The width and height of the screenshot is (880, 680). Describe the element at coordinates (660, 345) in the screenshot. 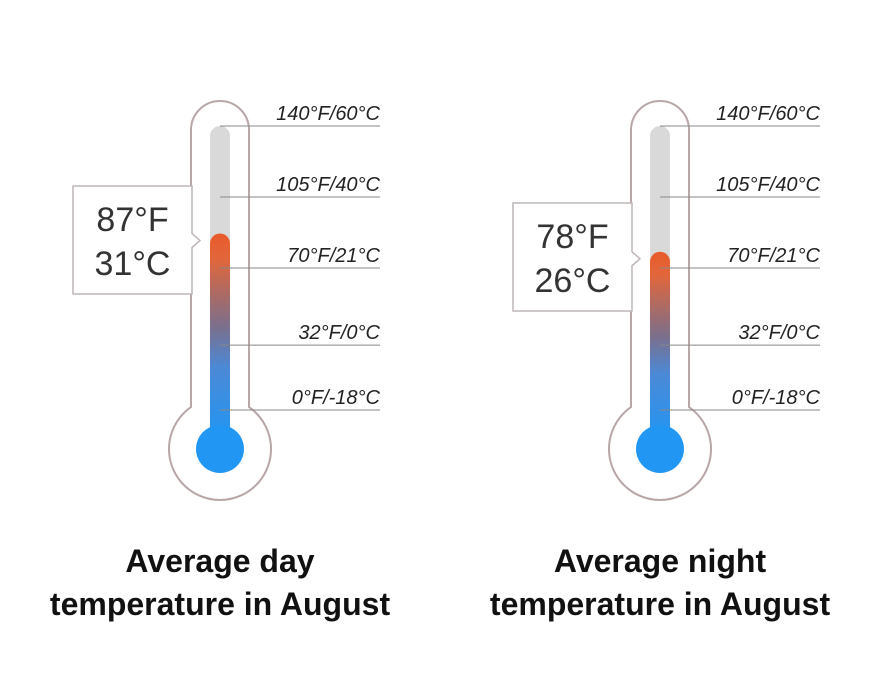

I see `night-mercury-column` at that location.